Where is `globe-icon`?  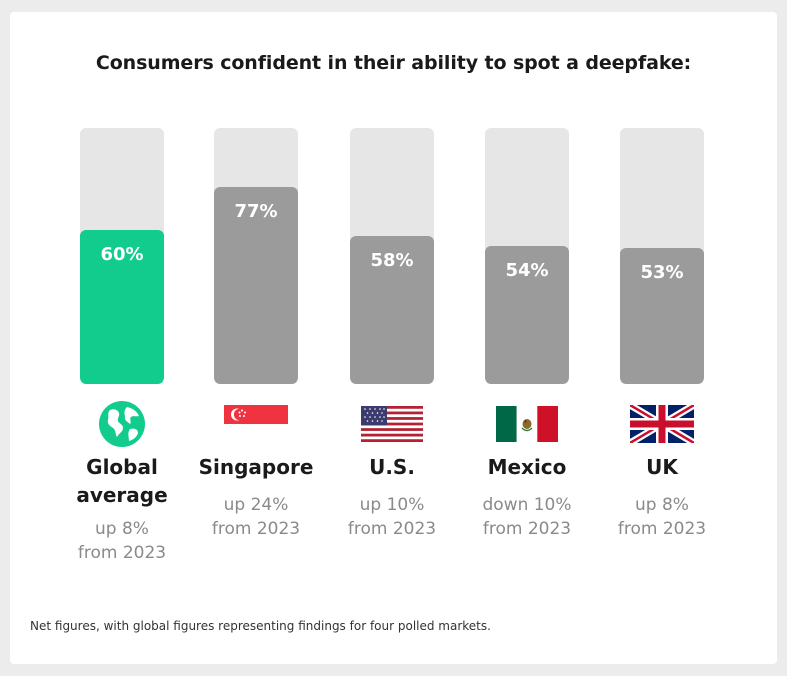
globe-icon is located at coordinates (122, 424).